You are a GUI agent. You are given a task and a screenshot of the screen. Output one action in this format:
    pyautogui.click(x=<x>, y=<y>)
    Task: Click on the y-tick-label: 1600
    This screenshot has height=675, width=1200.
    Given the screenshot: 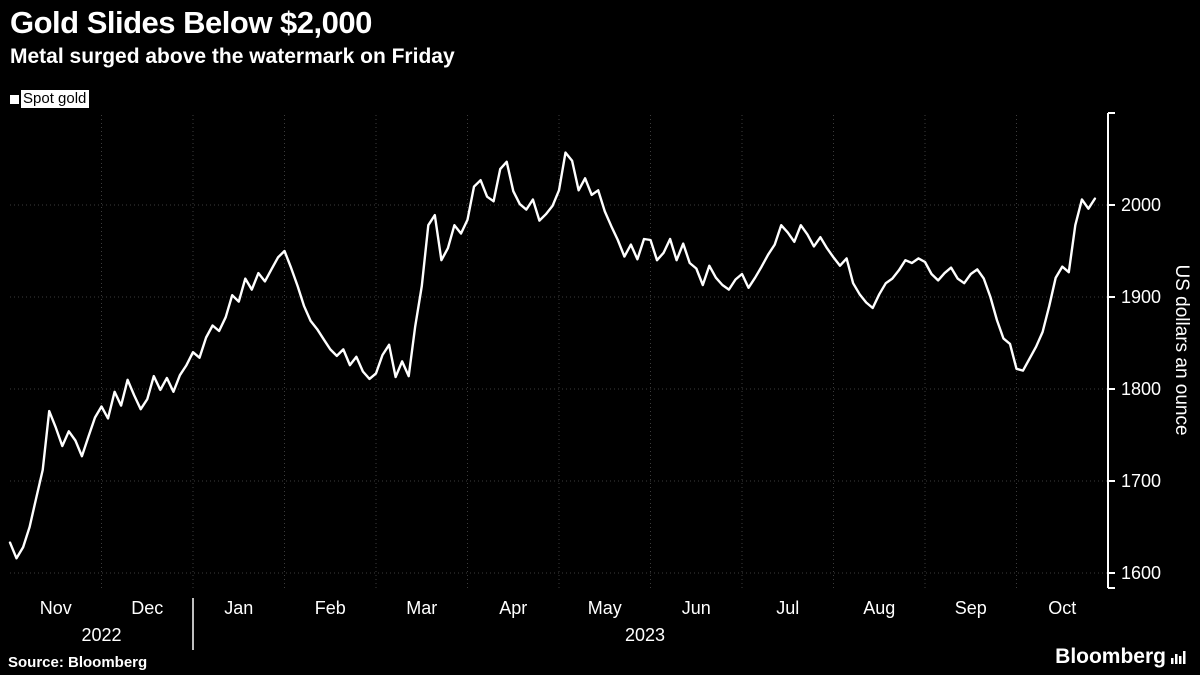 What is the action you would take?
    pyautogui.click(x=1141, y=573)
    